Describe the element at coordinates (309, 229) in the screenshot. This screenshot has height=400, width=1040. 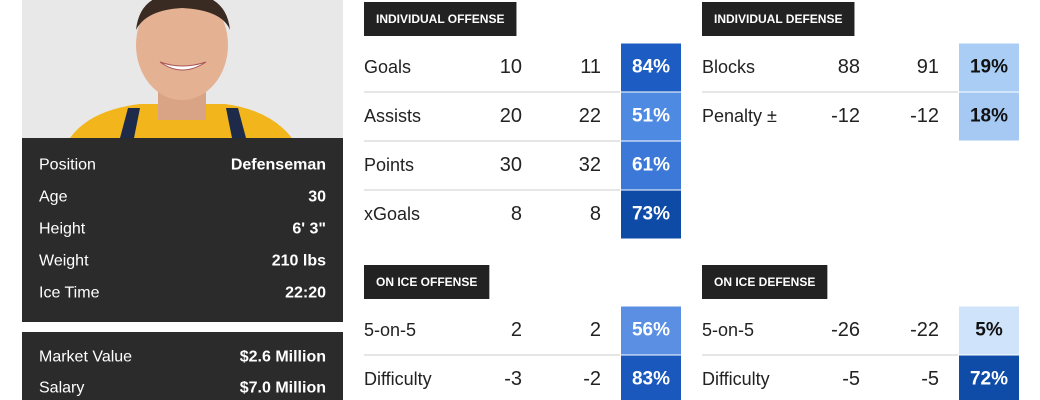
I see `bio-value: 6' 3"` at that location.